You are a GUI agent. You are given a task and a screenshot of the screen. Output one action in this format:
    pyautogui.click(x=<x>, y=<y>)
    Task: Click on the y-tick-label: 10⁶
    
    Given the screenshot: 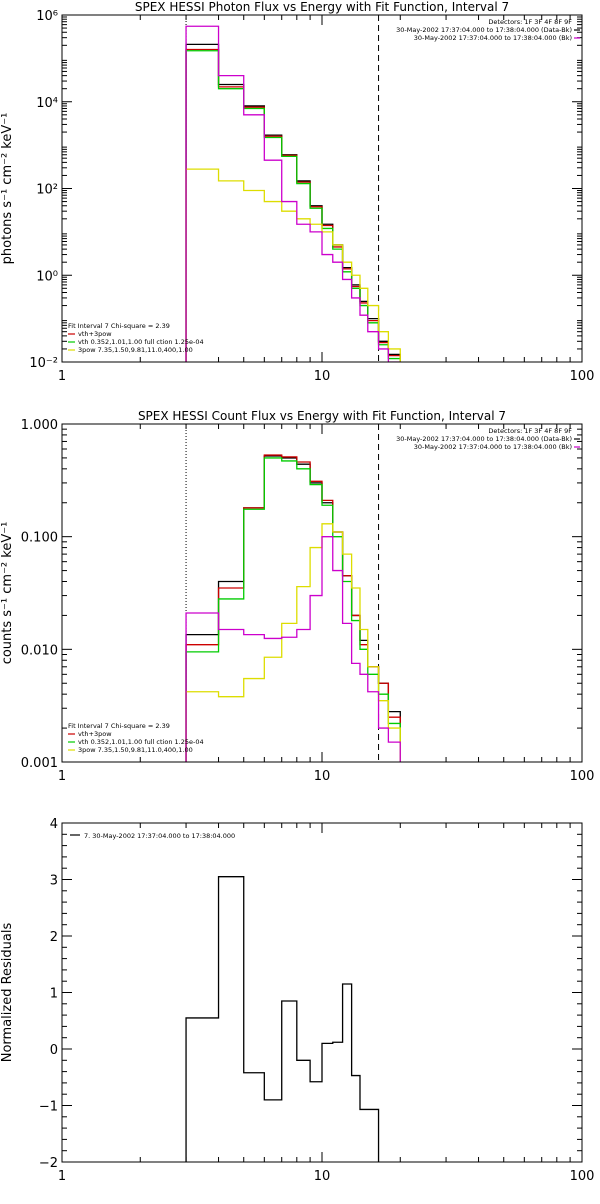 What is the action you would take?
    pyautogui.click(x=47, y=16)
    